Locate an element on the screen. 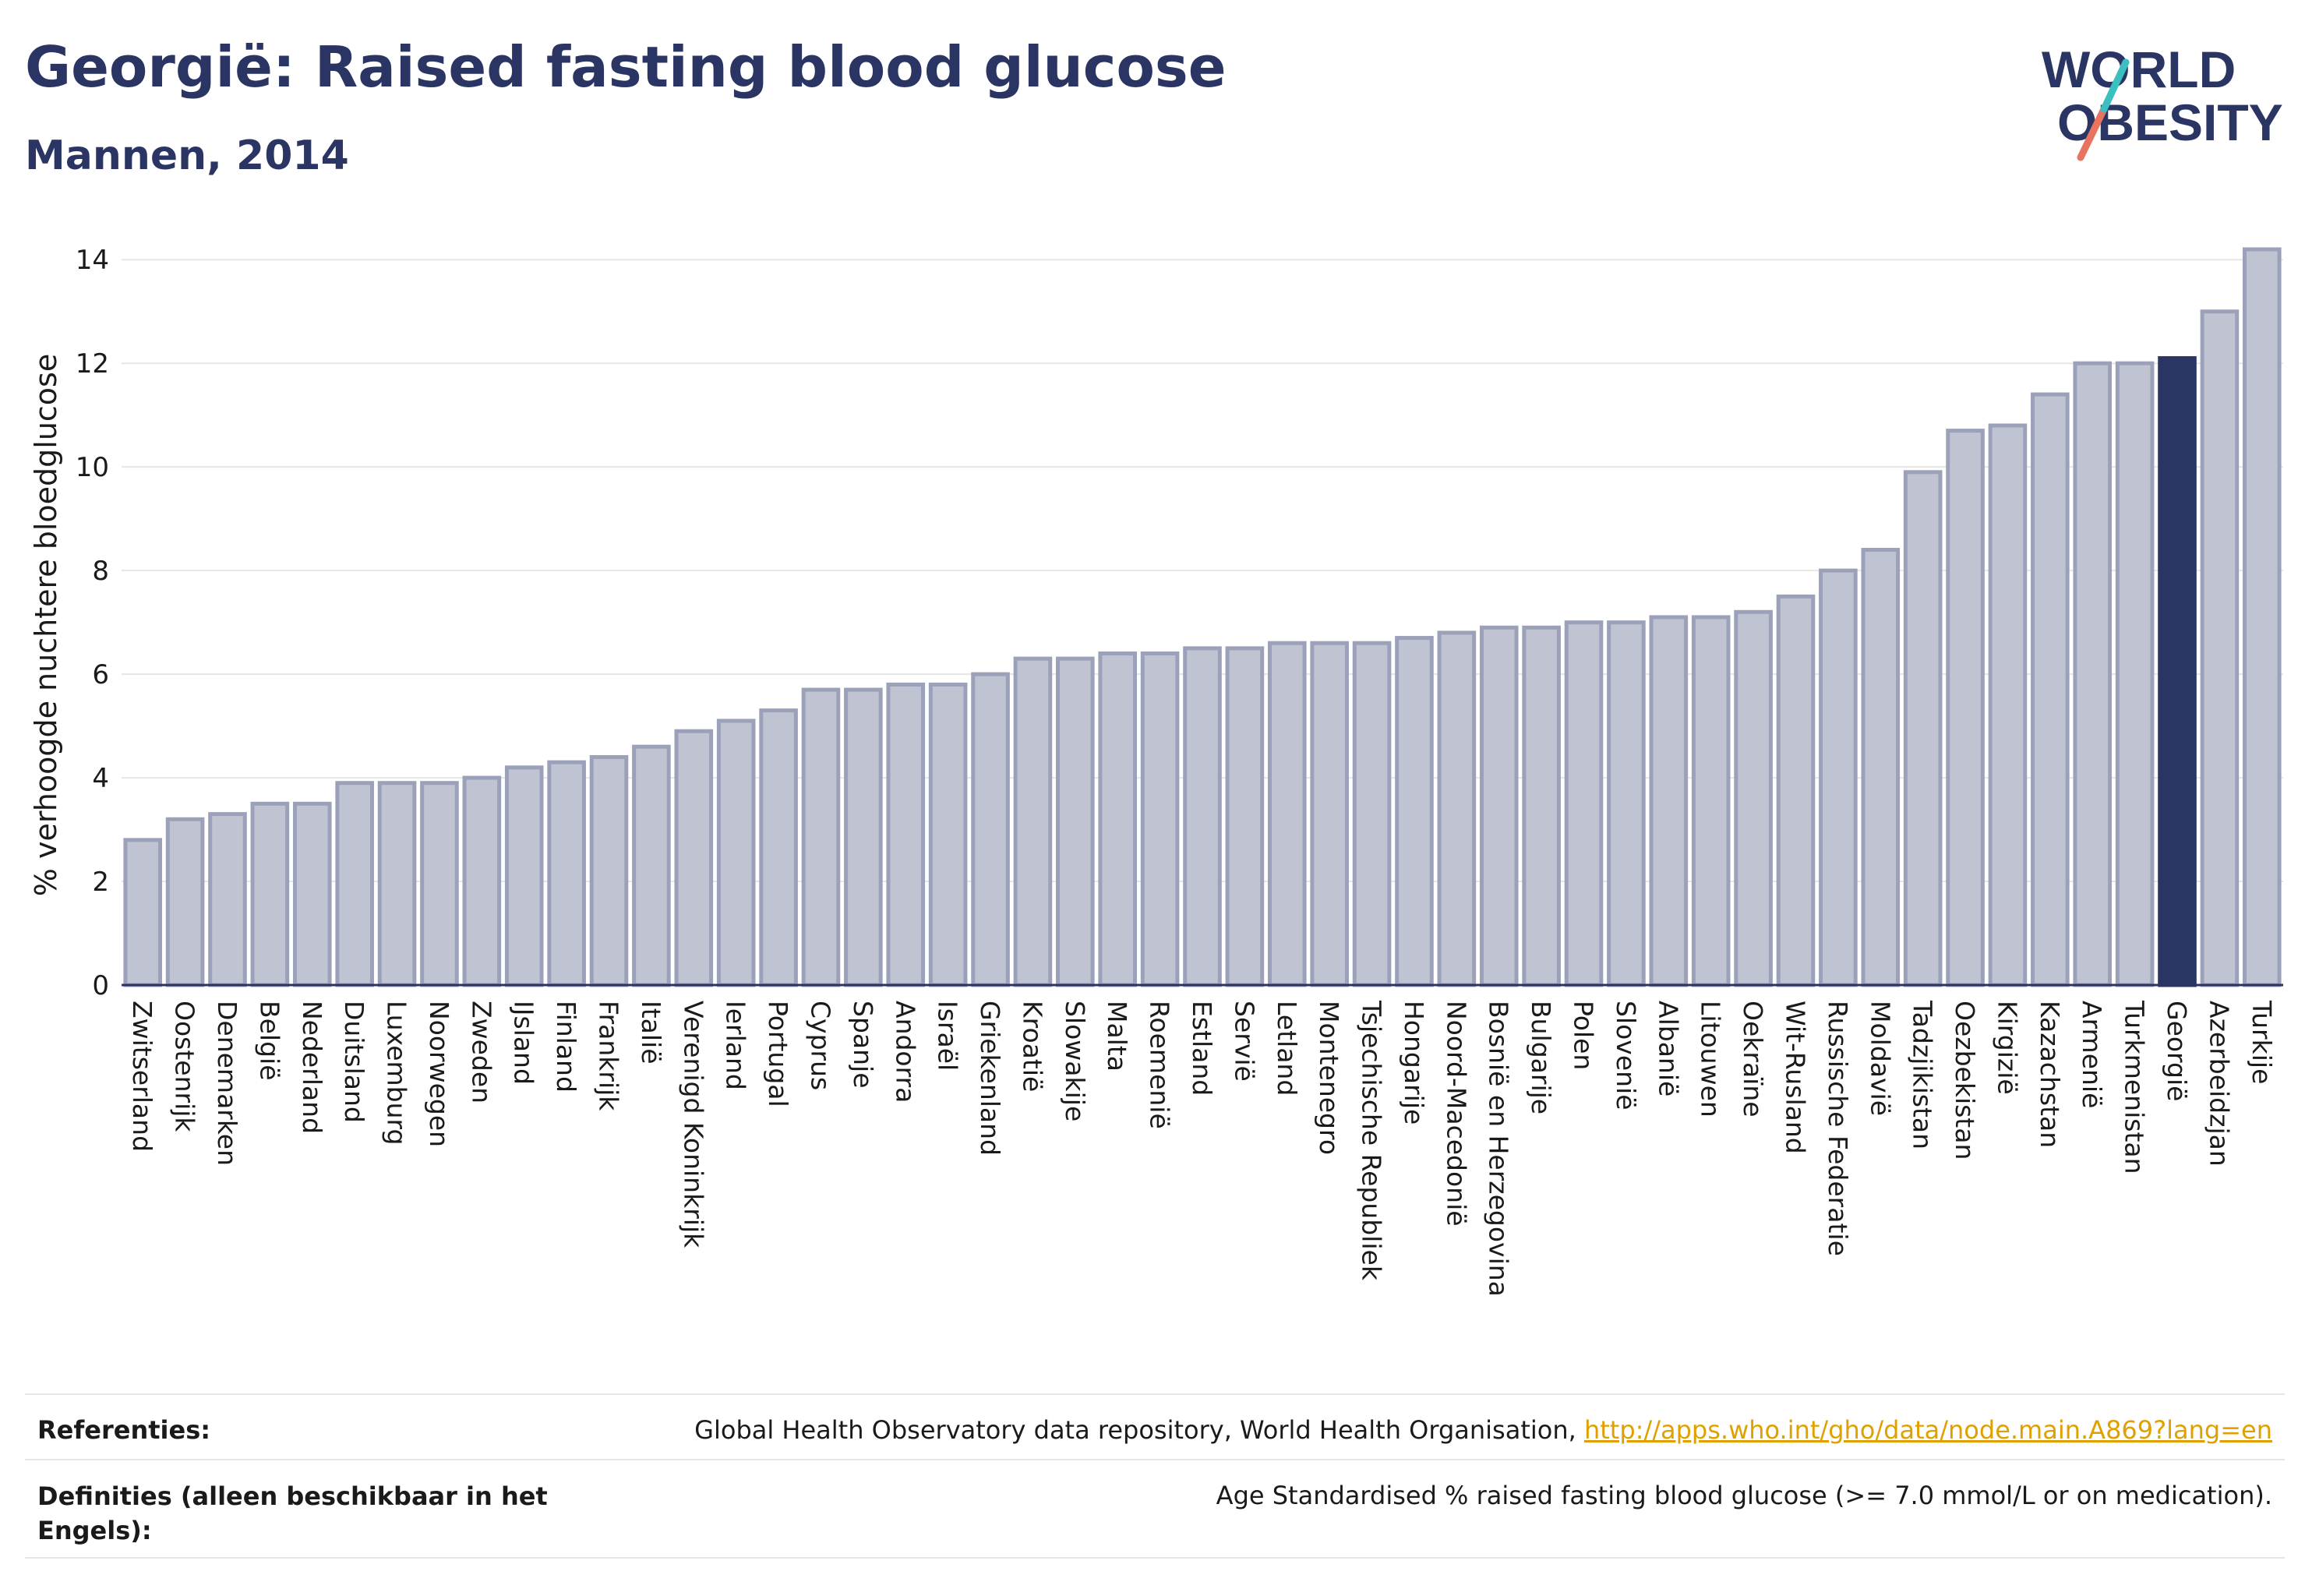 Image resolution: width=2305 pixels, height=1596 pixels. x-tick-label: Zwitserland is located at coordinates (142, 1076).